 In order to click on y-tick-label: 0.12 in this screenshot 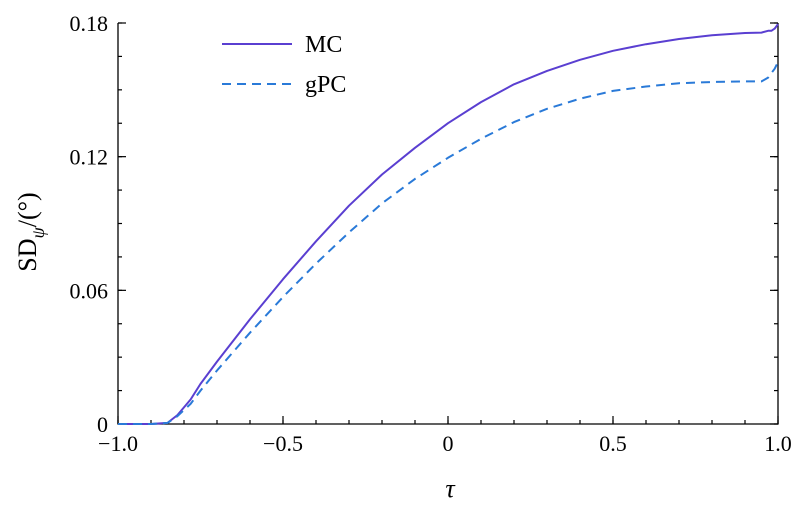, I will do `click(89, 157)`.